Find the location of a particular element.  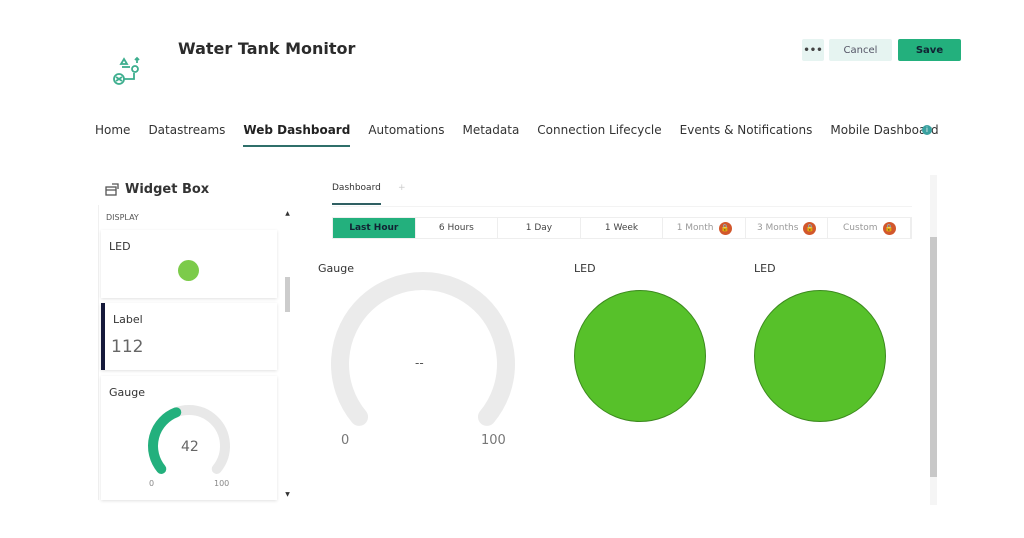

time-range-label: 1 Day is located at coordinates (539, 228).